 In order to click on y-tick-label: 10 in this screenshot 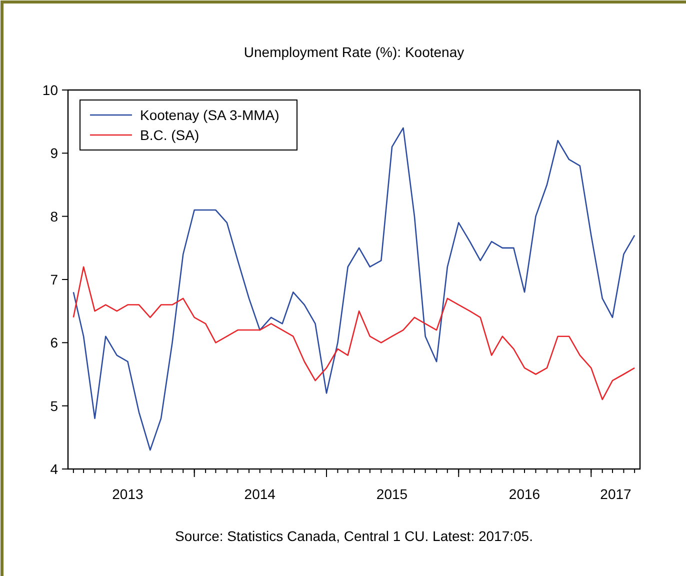, I will do `click(50, 90)`.